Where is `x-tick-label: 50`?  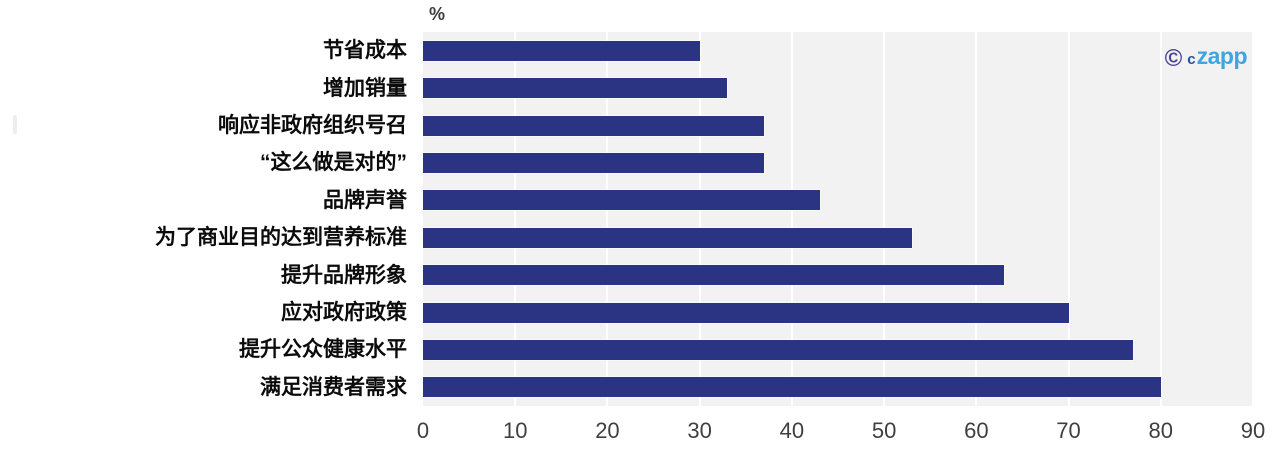
x-tick-label: 50 is located at coordinates (884, 430).